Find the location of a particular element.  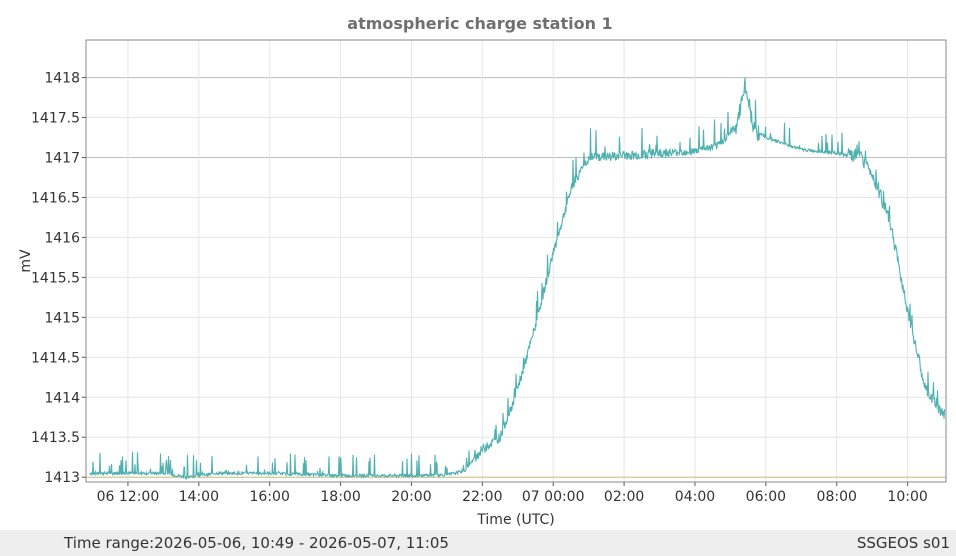

x-tick-label: 22:00 is located at coordinates (482, 497).